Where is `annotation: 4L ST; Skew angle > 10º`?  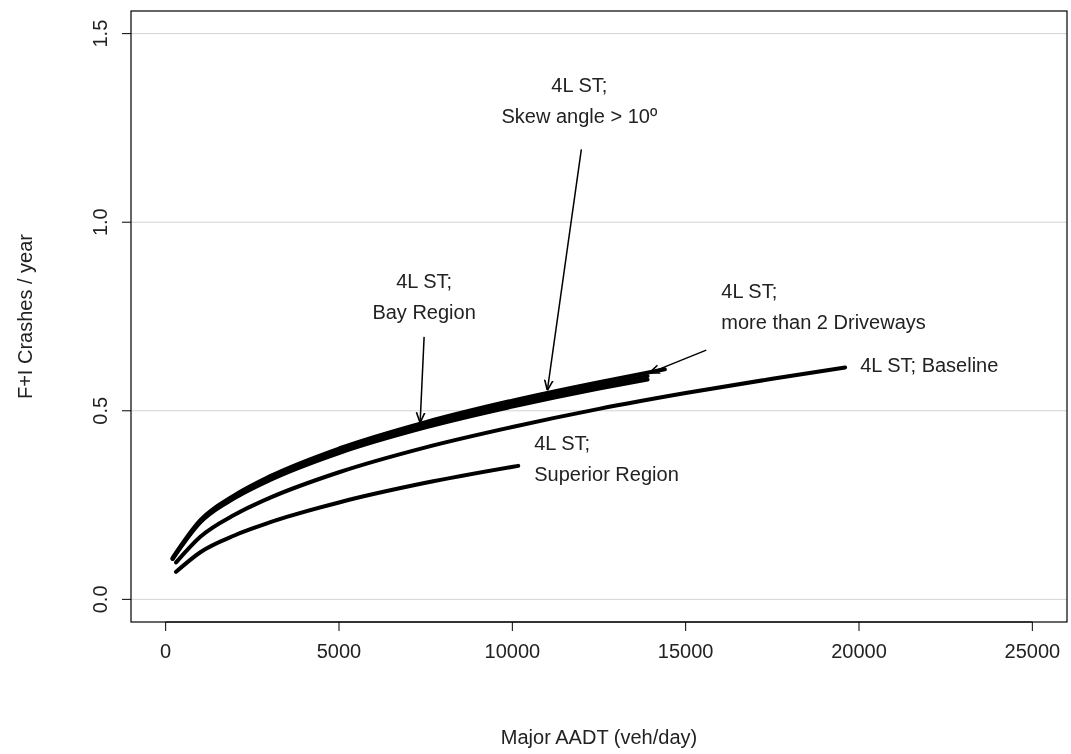
annotation: 4L ST; Skew angle > 10º is located at coordinates (579, 101).